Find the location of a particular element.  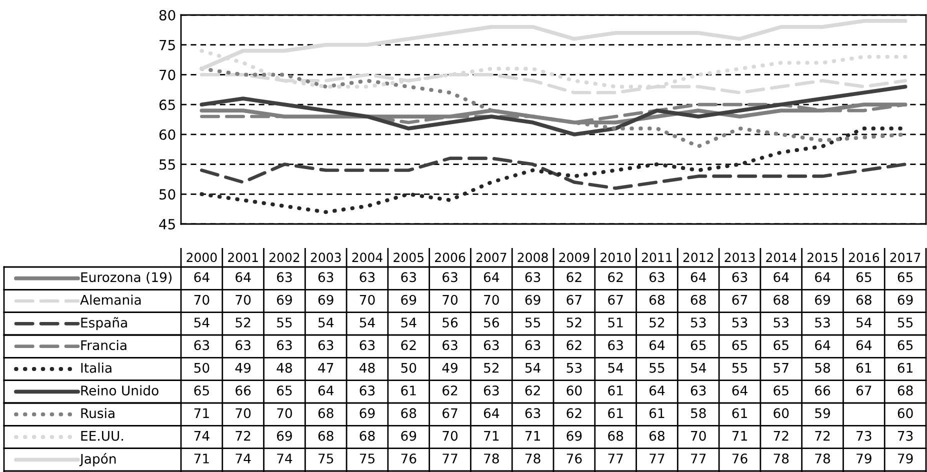

data-label: 51 is located at coordinates (615, 323).